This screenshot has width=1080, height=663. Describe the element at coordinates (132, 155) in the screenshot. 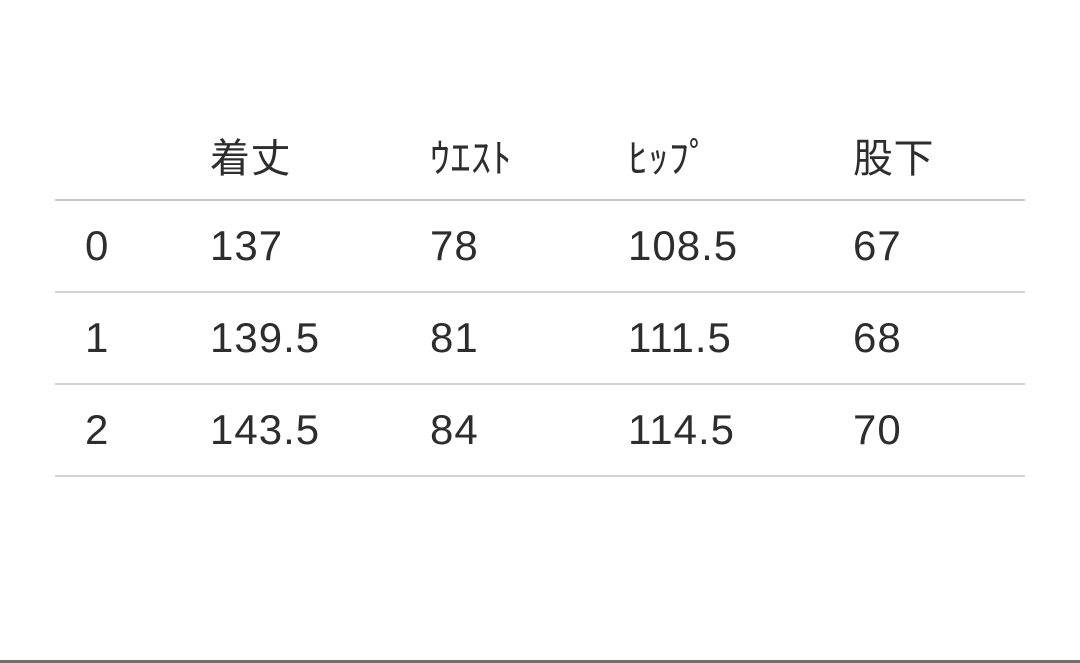

I see `column-header-size` at that location.